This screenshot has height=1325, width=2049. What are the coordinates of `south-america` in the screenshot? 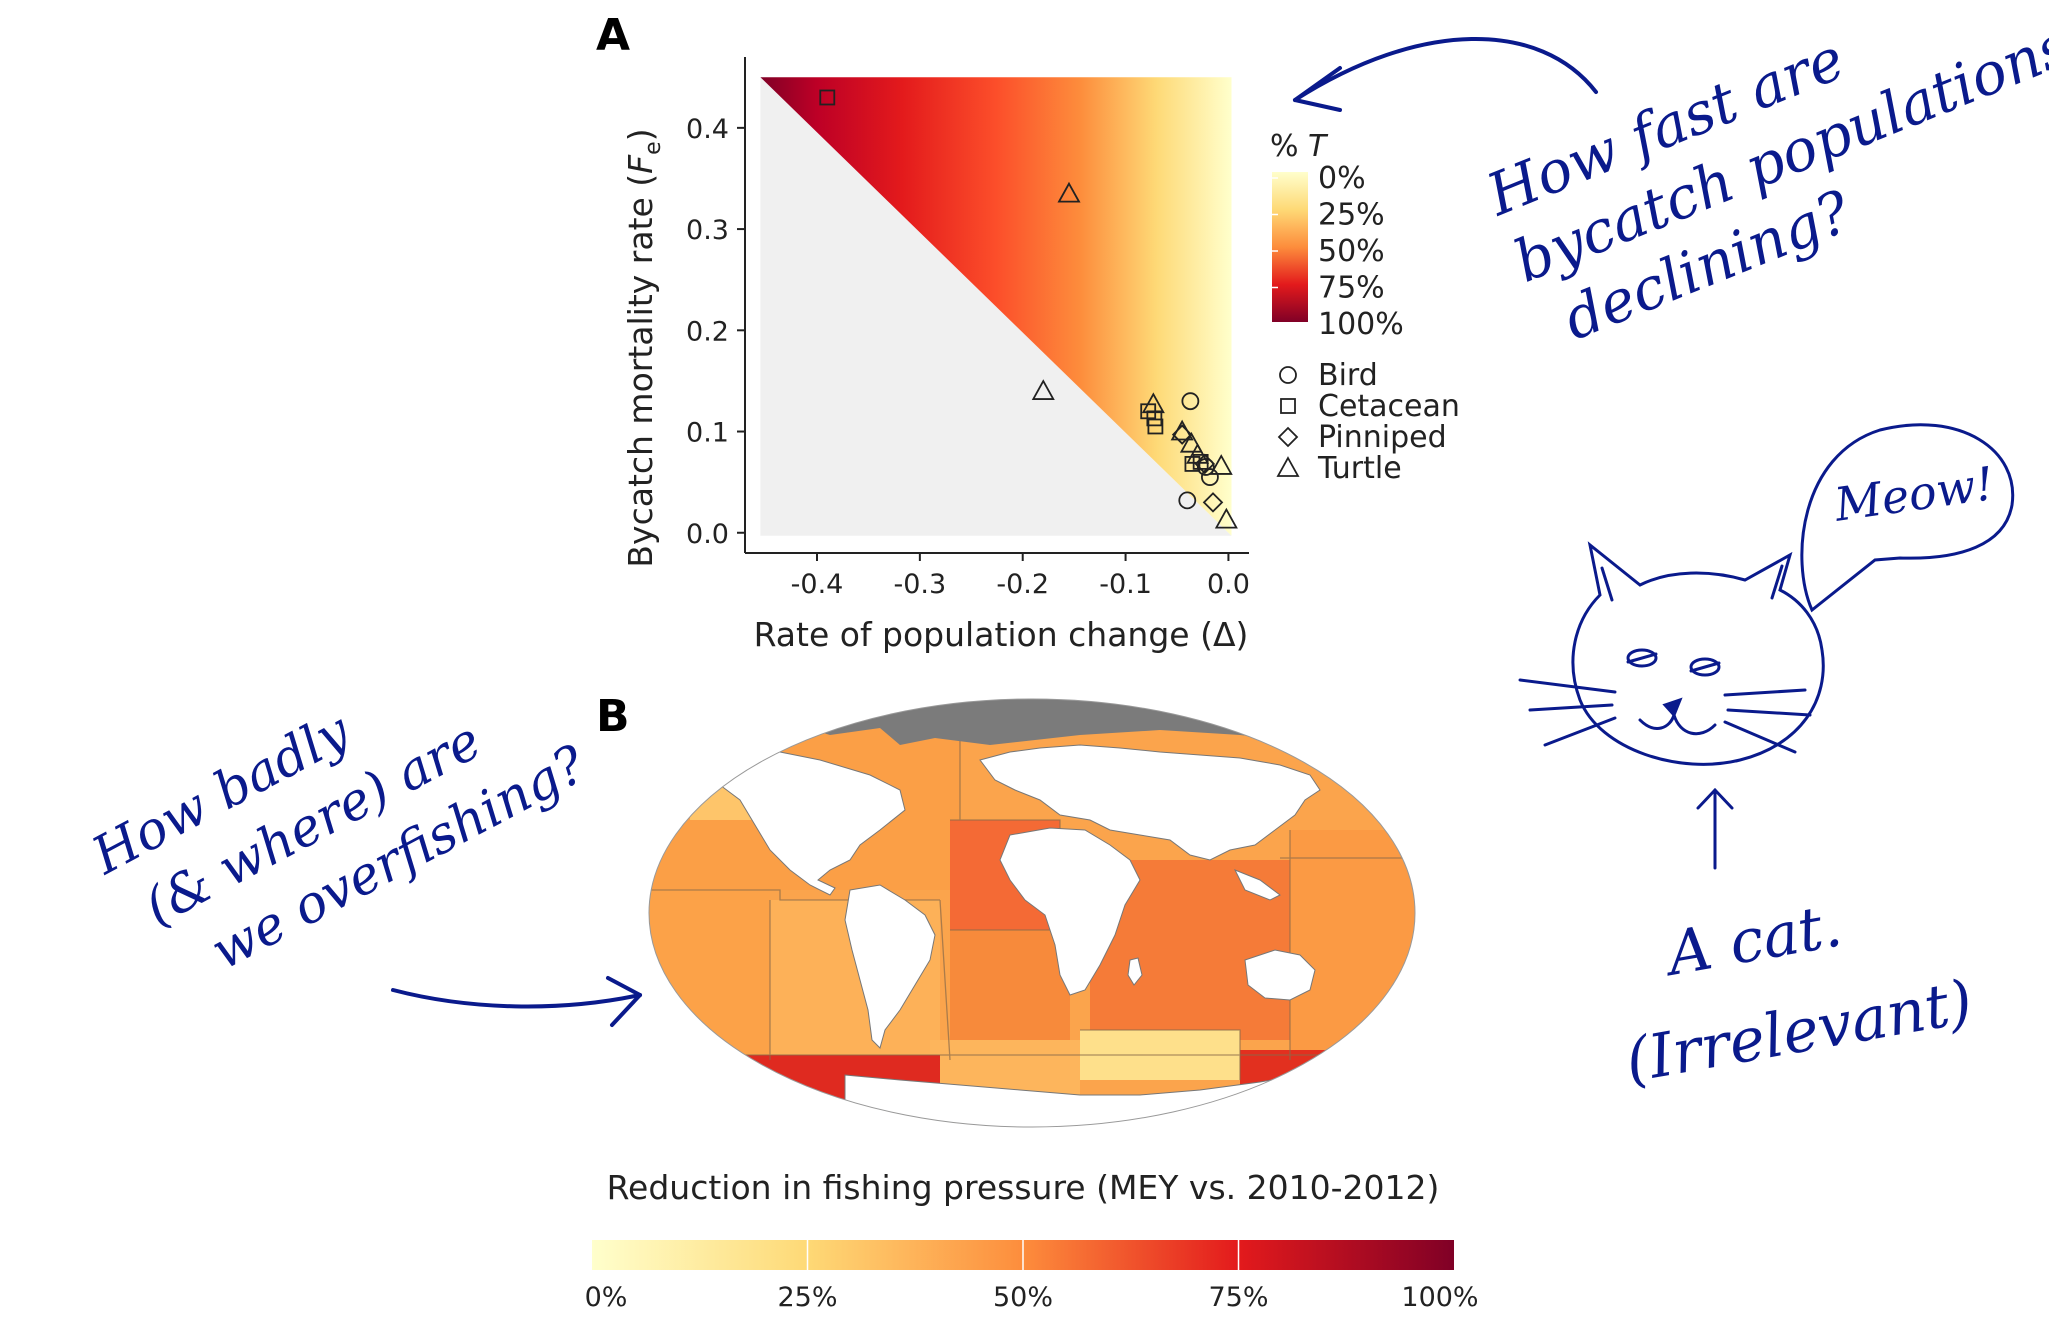 It's located at (890, 966).